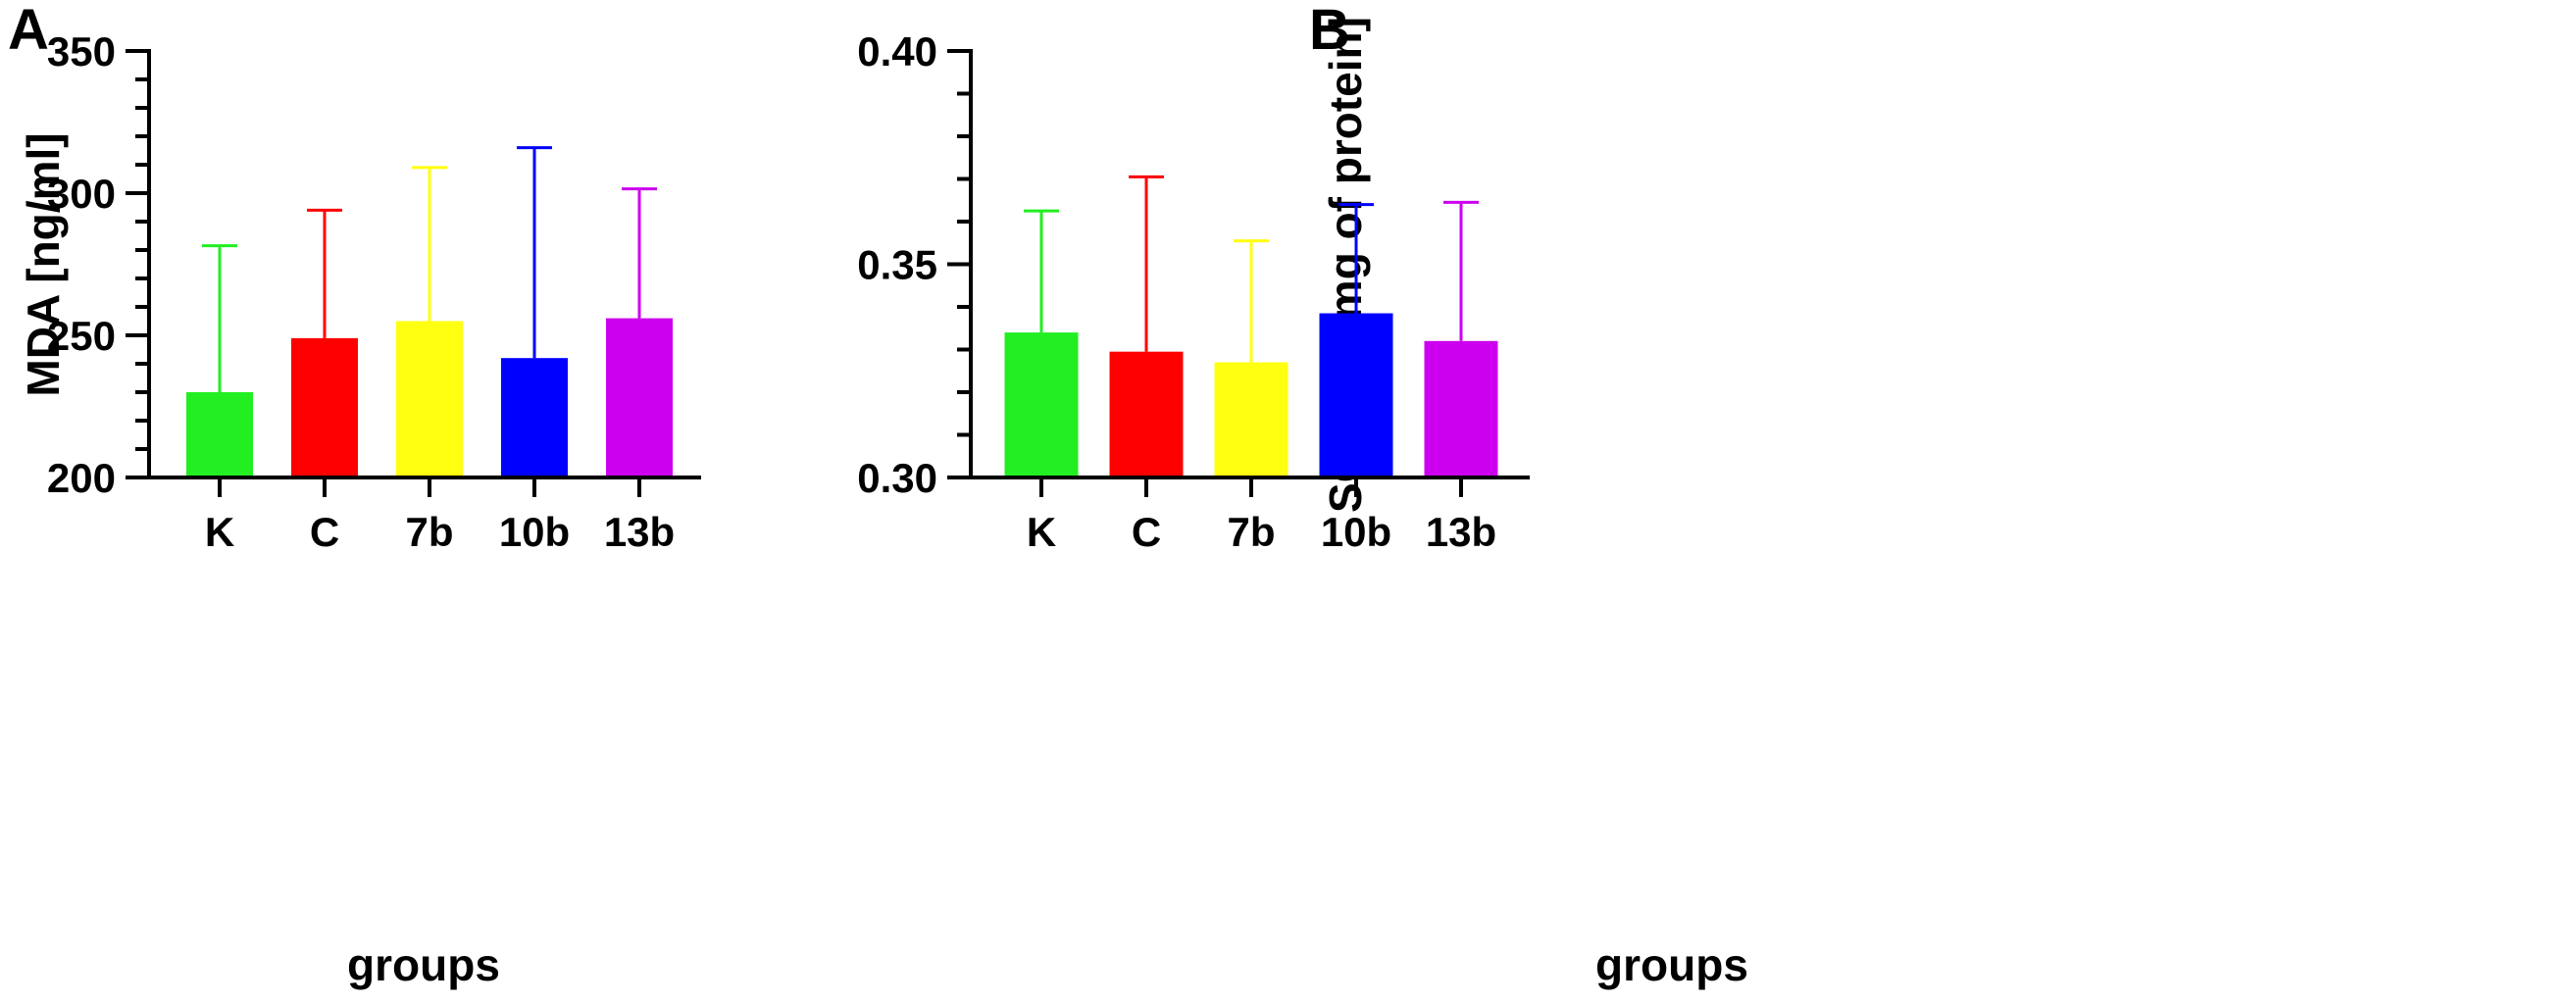 This screenshot has width=2576, height=1004. I want to click on panel-letter-a: A, so click(28, 31).